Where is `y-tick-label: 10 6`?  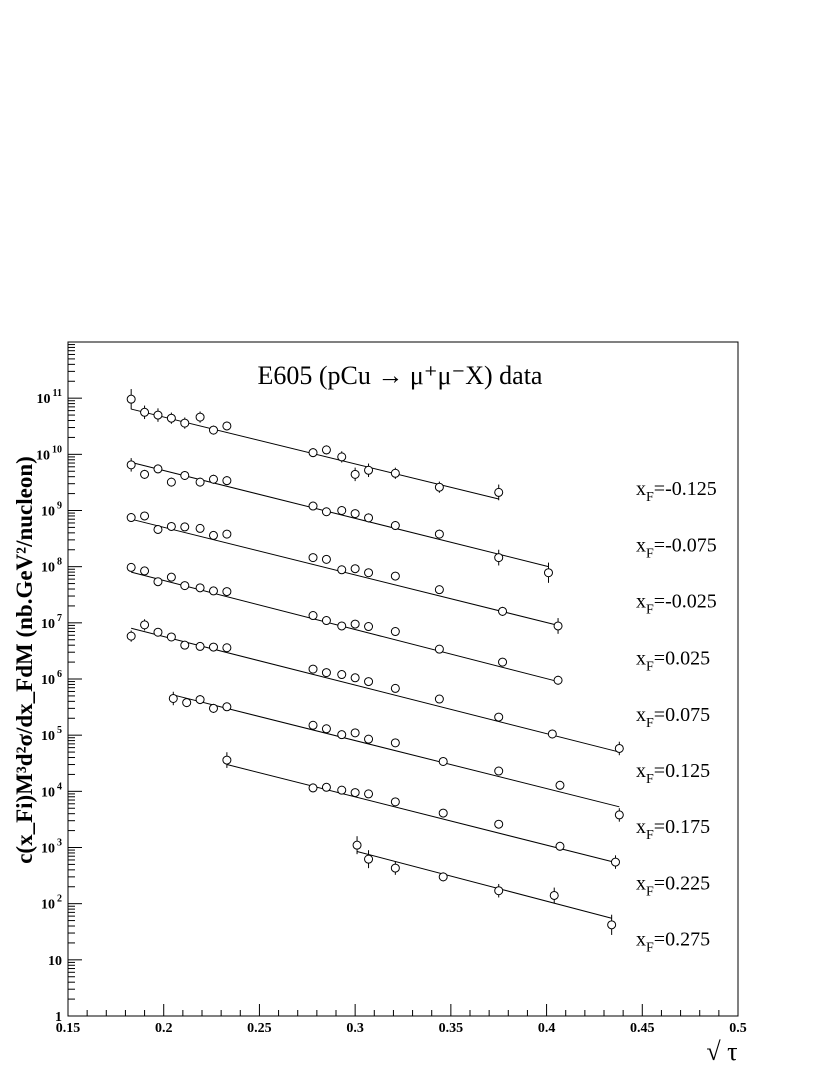
y-tick-label: 10 6 is located at coordinates (51, 678).